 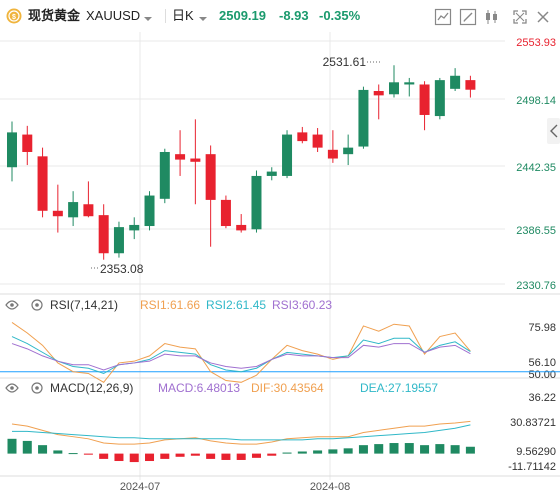 I want to click on rsi-line-rsi3, so click(x=241, y=357).